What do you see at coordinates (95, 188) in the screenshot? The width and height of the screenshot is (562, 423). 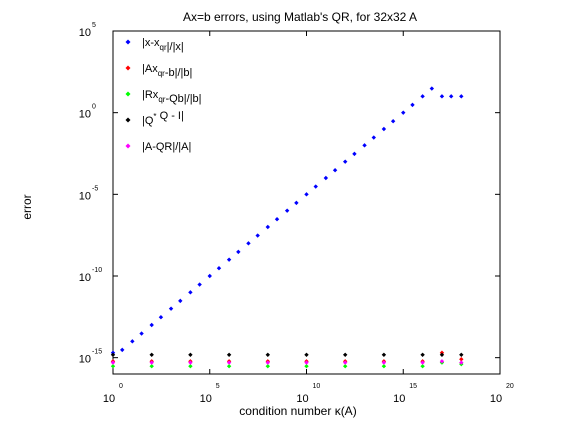 I see `y-tick-exponent: -5` at bounding box center [95, 188].